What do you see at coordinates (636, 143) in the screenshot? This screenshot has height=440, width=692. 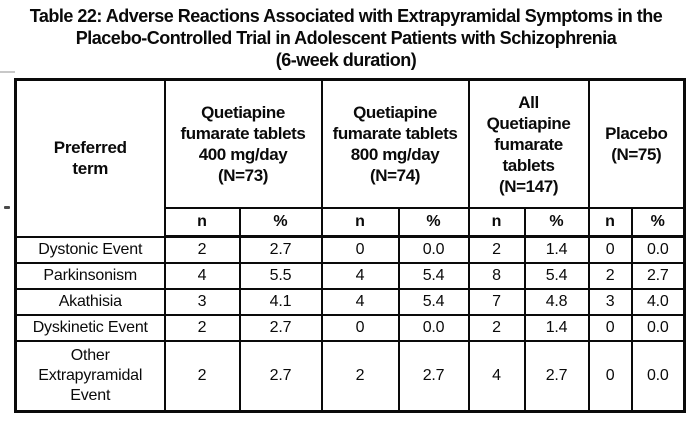 I see `col-header-placebo: Placebo (N=75)` at bounding box center [636, 143].